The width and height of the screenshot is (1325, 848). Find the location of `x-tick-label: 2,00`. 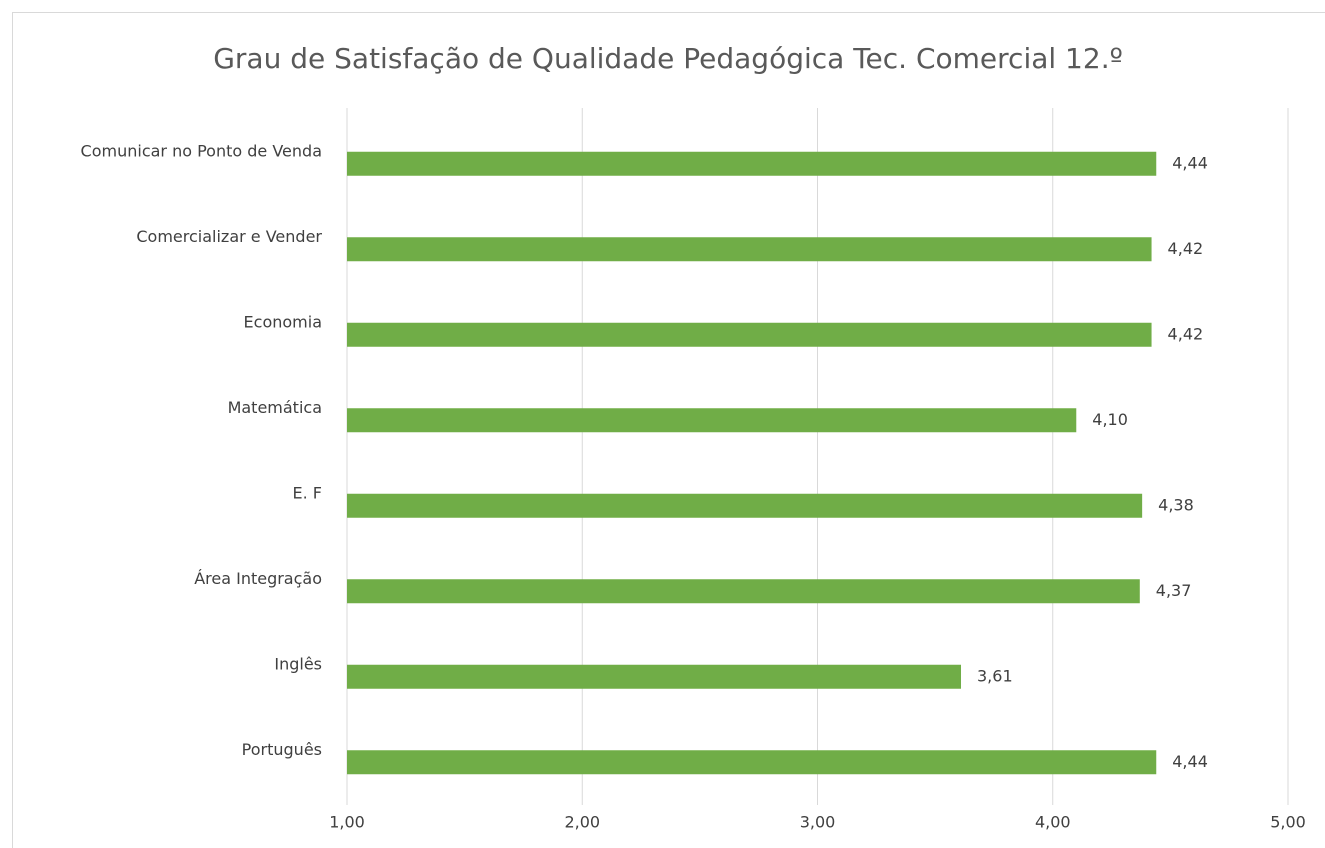

x-tick-label: 2,00 is located at coordinates (582, 822).